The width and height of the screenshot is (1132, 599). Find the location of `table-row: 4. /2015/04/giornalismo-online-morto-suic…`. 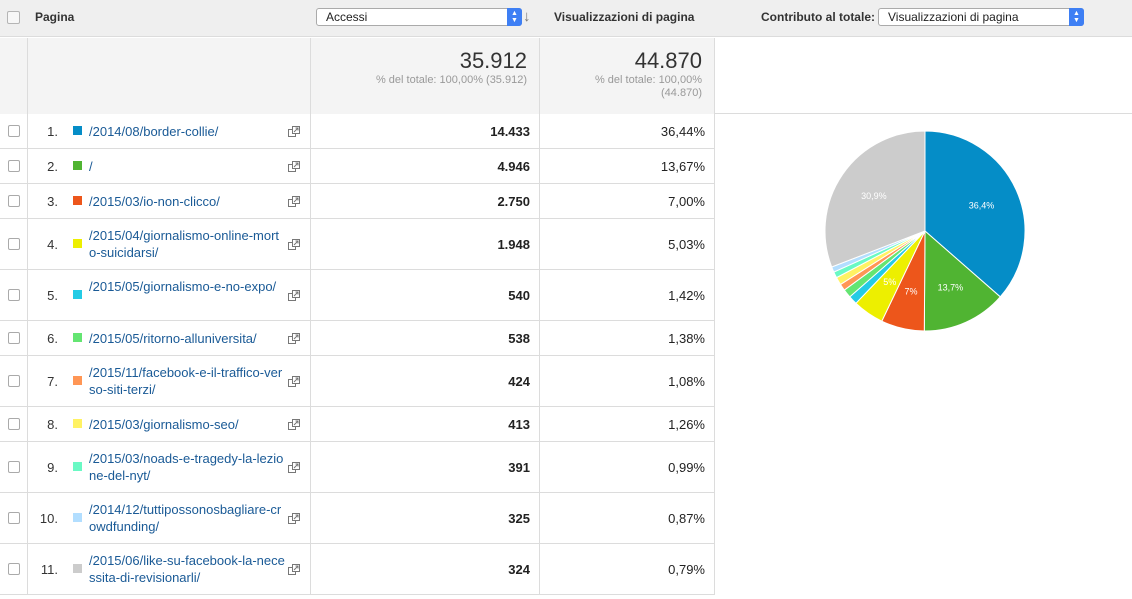

table-row: 4. /2015/04/giornalismo-online-morto-suic… is located at coordinates (357, 244).